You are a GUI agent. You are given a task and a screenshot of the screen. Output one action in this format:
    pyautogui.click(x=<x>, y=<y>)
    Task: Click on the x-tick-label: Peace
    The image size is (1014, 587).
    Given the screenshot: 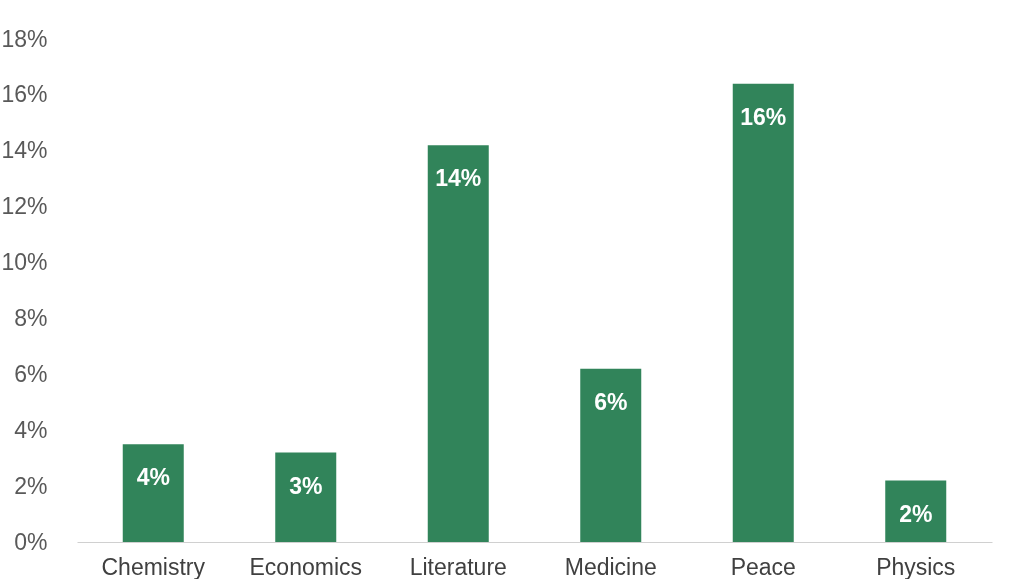 What is the action you would take?
    pyautogui.click(x=763, y=566)
    